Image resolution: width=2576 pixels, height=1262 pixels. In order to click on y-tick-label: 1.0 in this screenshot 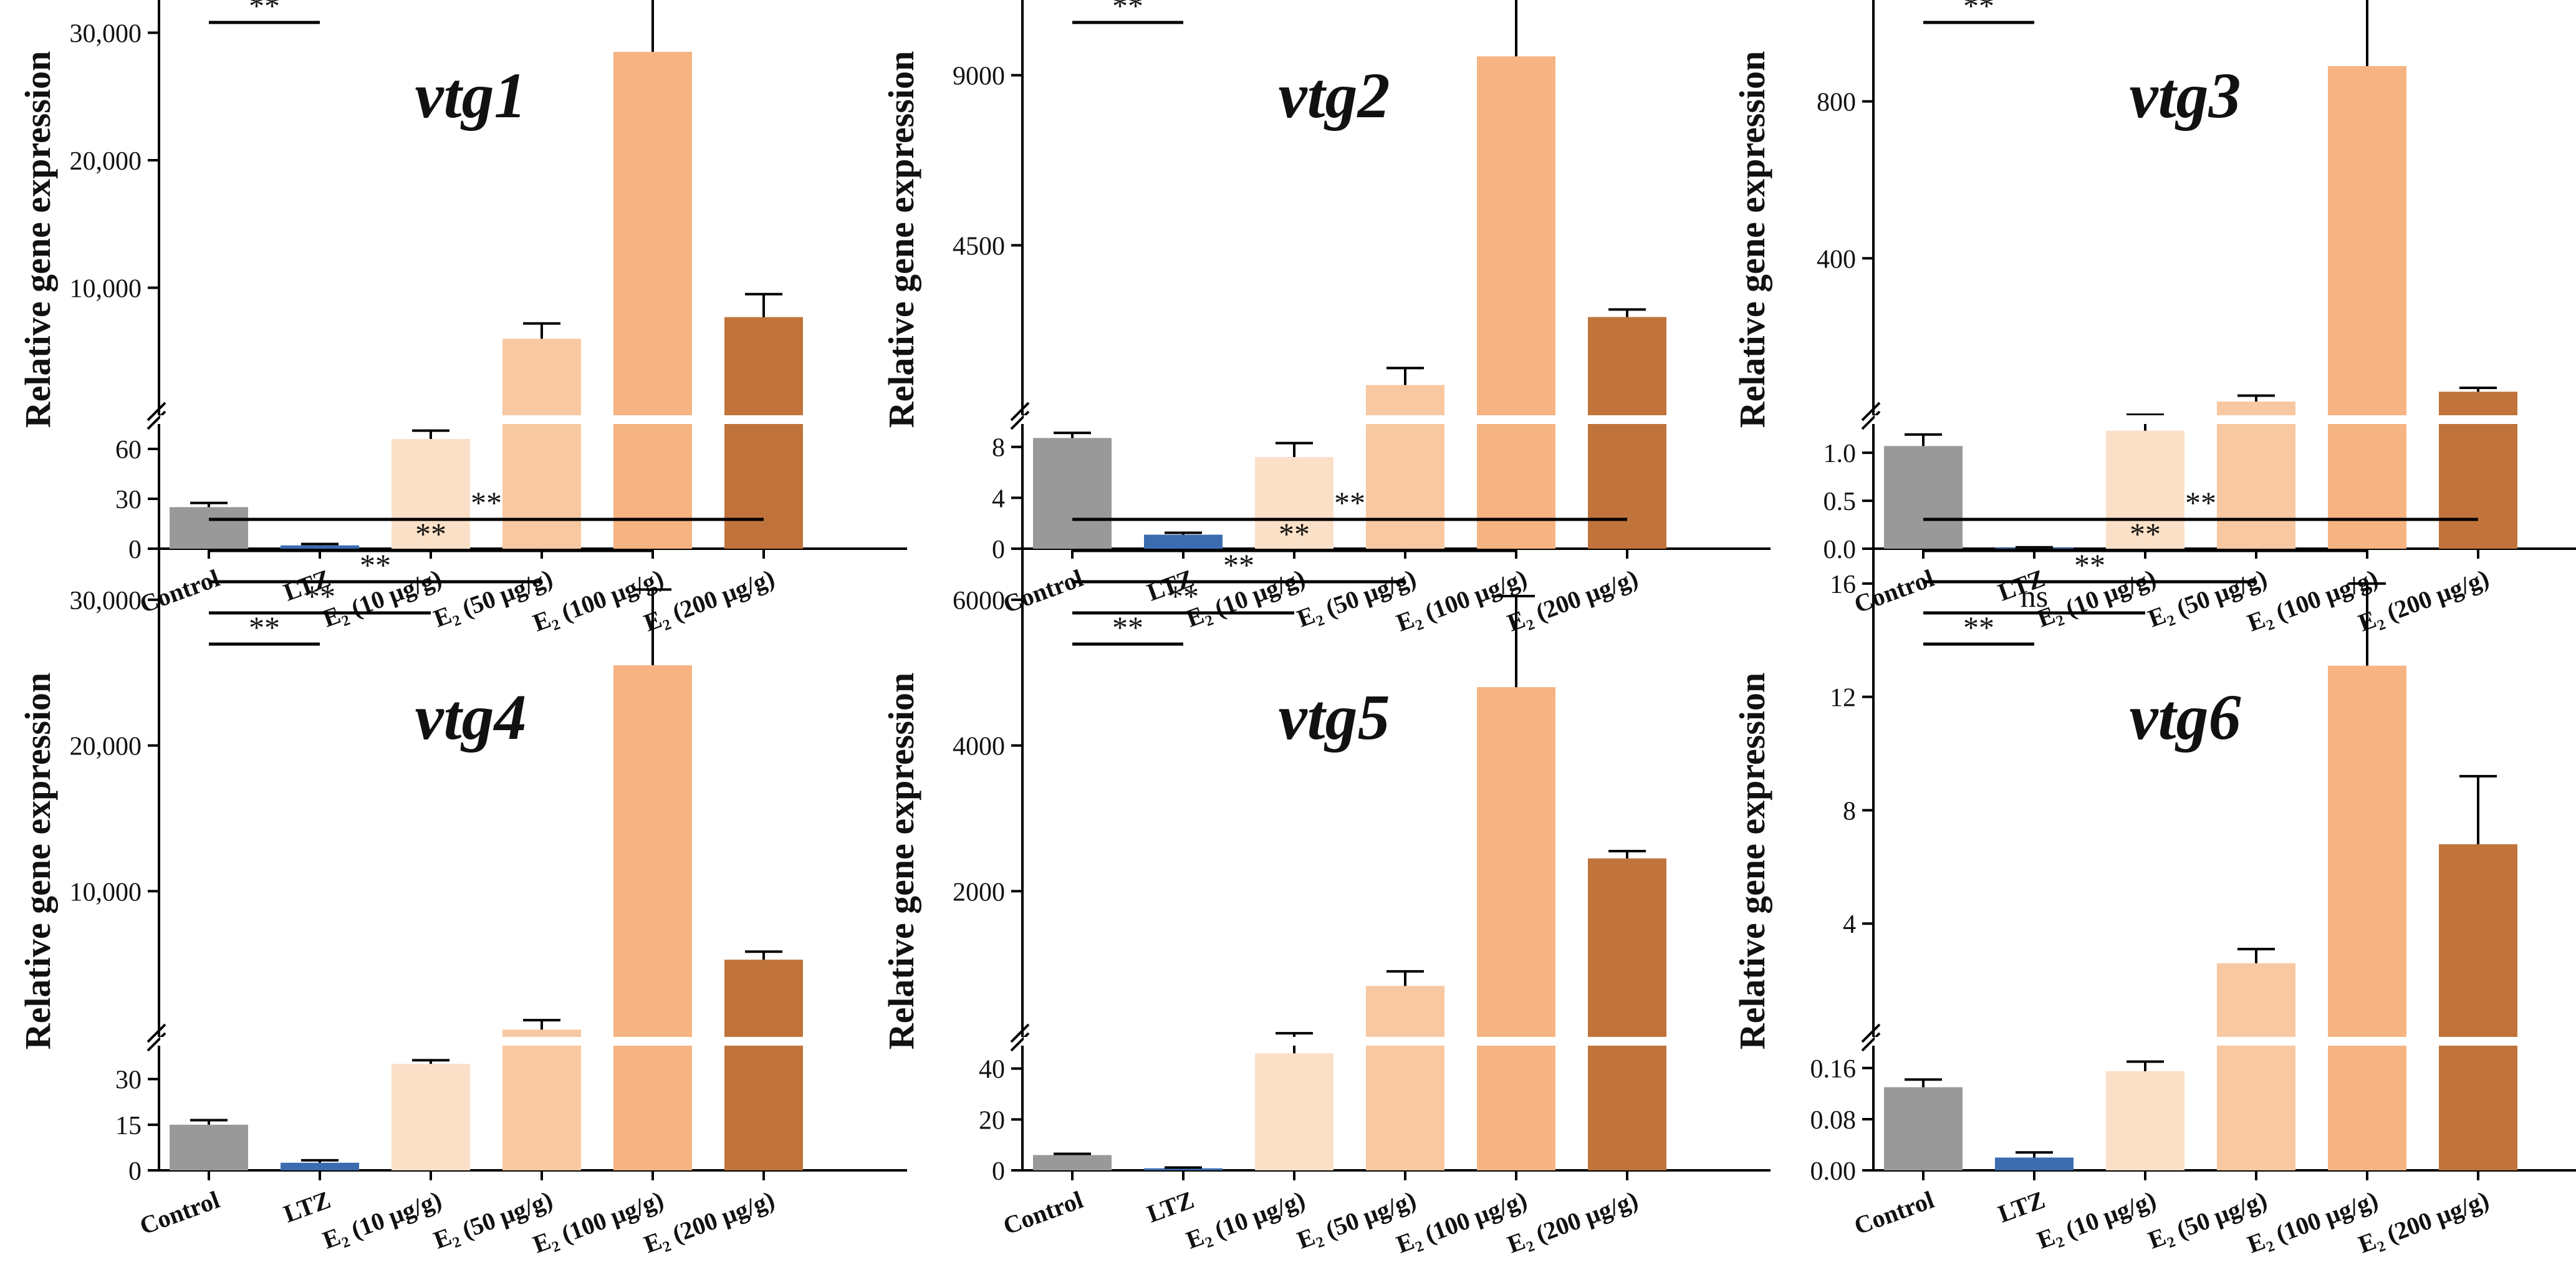, I will do `click(1840, 454)`.